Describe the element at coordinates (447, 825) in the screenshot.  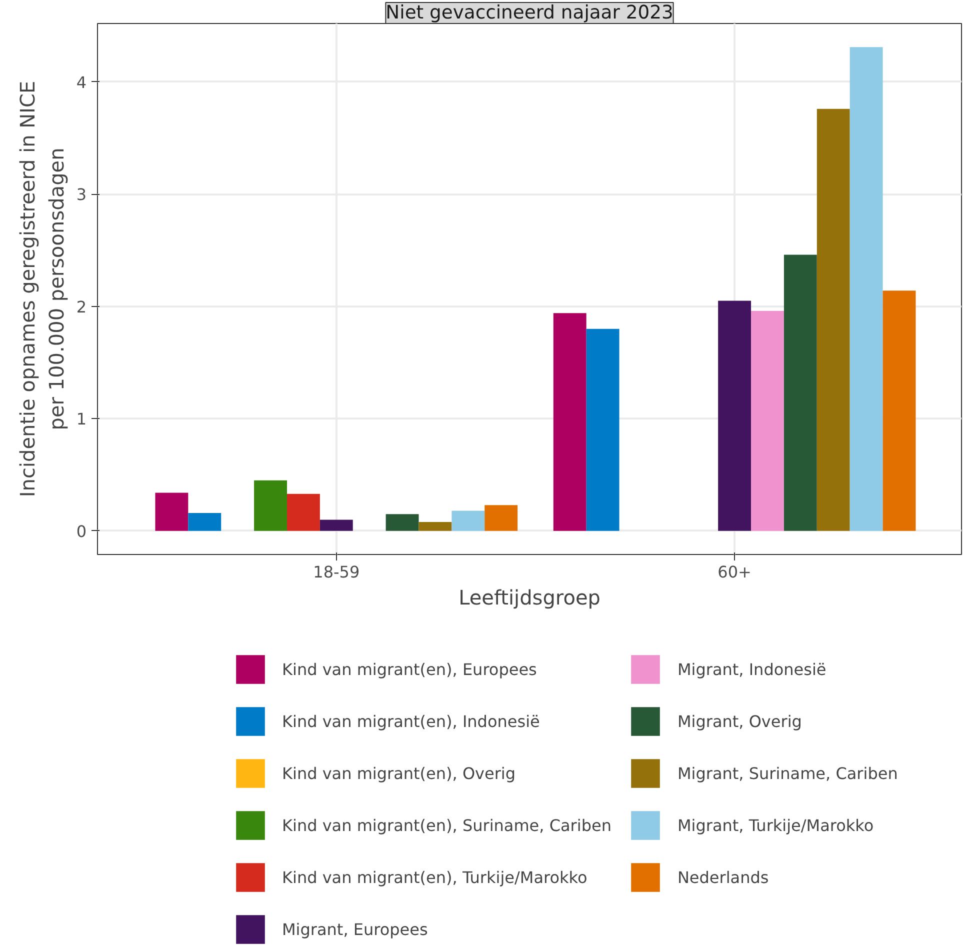
I see `legend-label: Kind van migrant(en), Suriname, Cariben` at that location.